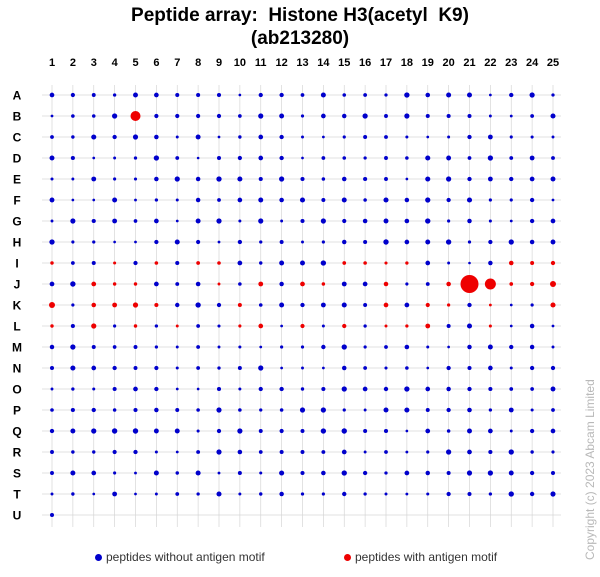 The image size is (600, 577). What do you see at coordinates (449, 179) in the screenshot?
I see `spot-E20` at bounding box center [449, 179].